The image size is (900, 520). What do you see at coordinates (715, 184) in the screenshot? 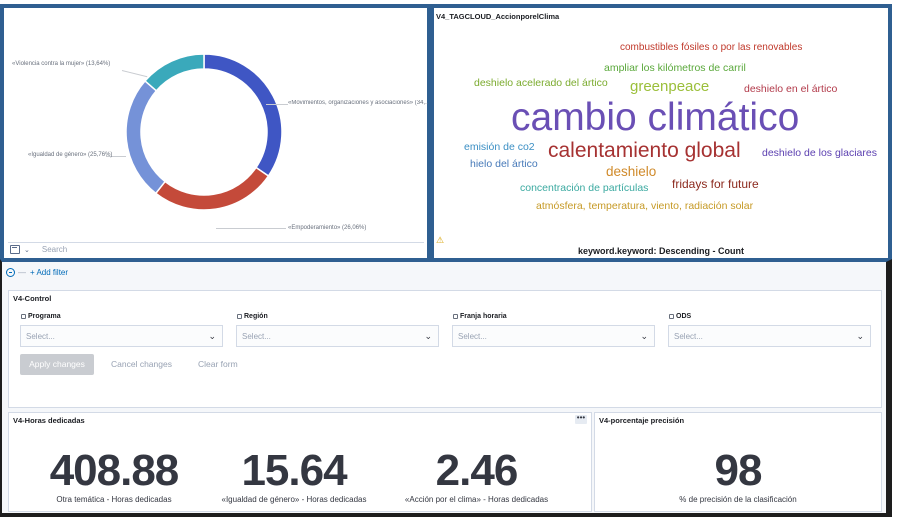
I see `tag-fridays: fridays for future` at bounding box center [715, 184].